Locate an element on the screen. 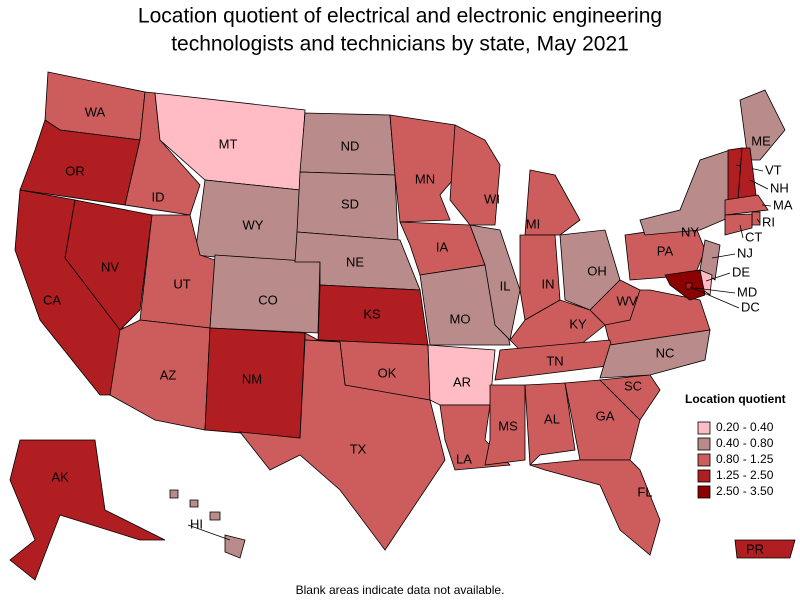 This screenshot has height=600, width=800. state-label: SD is located at coordinates (350, 203).